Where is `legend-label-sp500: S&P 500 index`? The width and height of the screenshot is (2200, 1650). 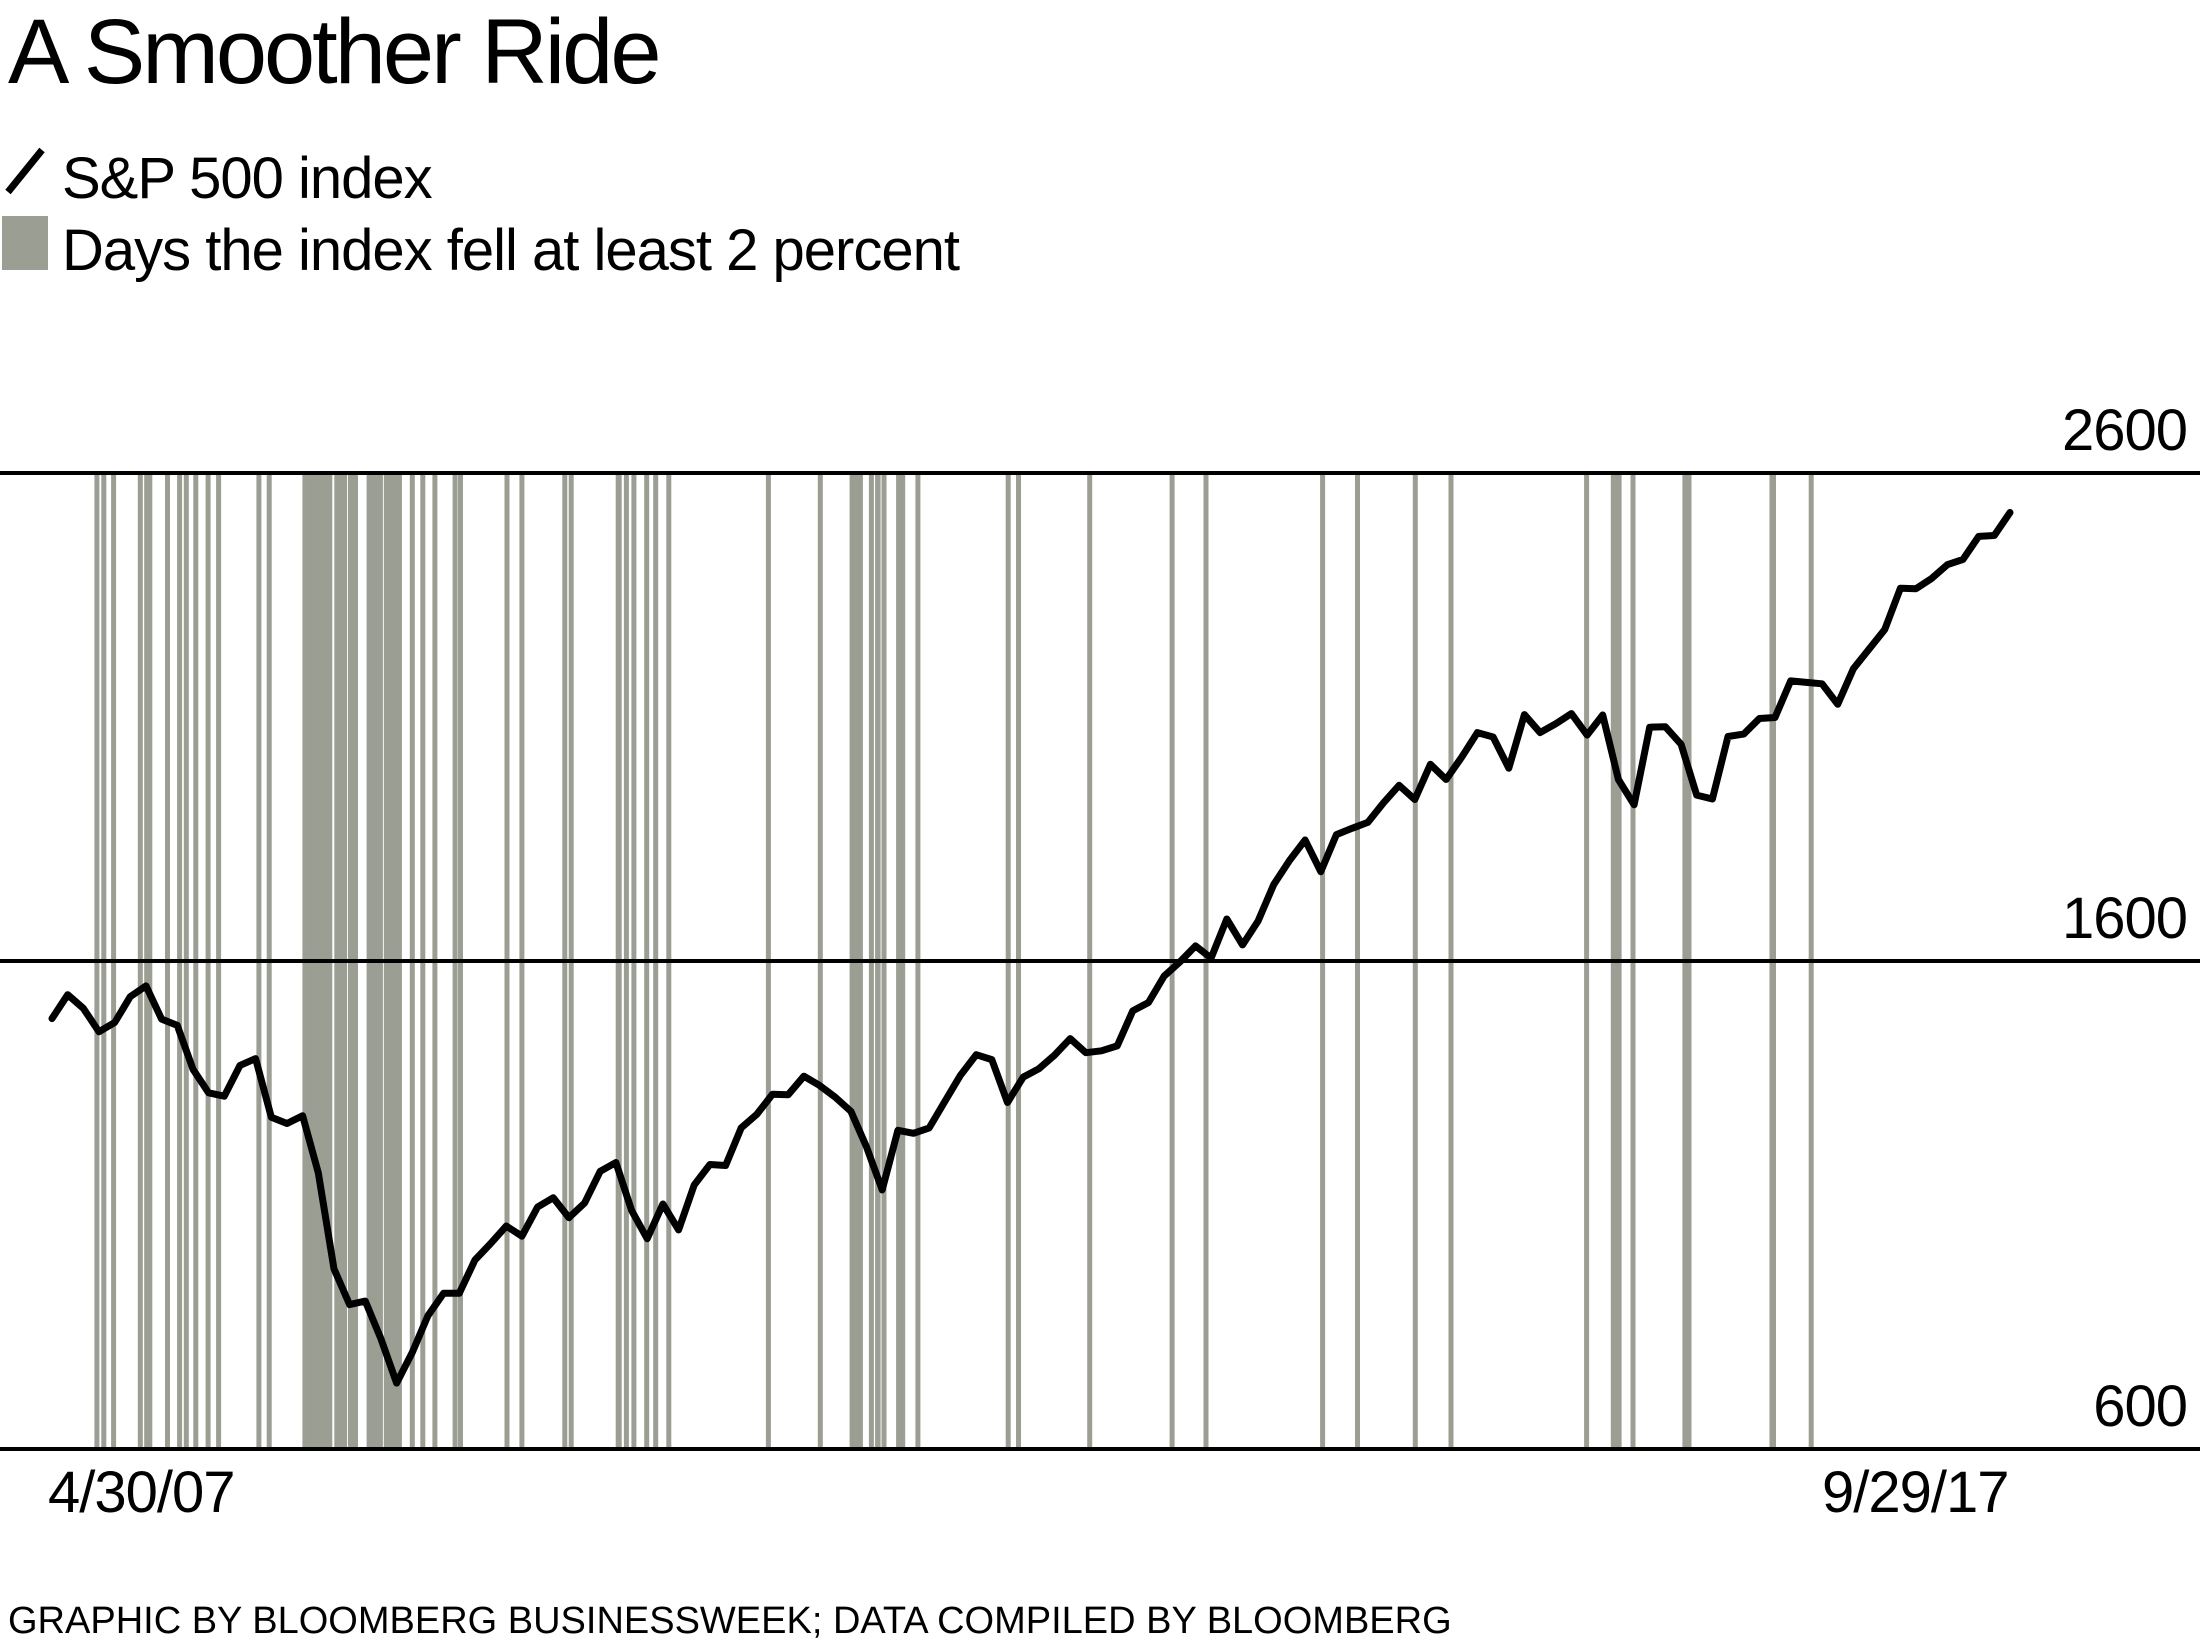 legend-label-sp500: S&P 500 index is located at coordinates (247, 178).